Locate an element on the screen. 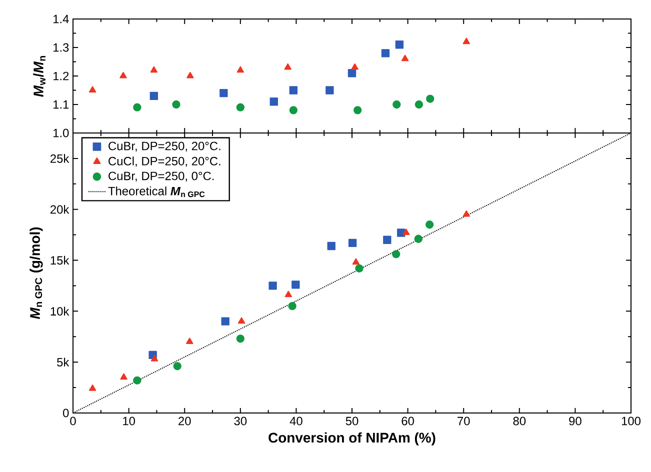  x-tick-label: 60 is located at coordinates (408, 421).